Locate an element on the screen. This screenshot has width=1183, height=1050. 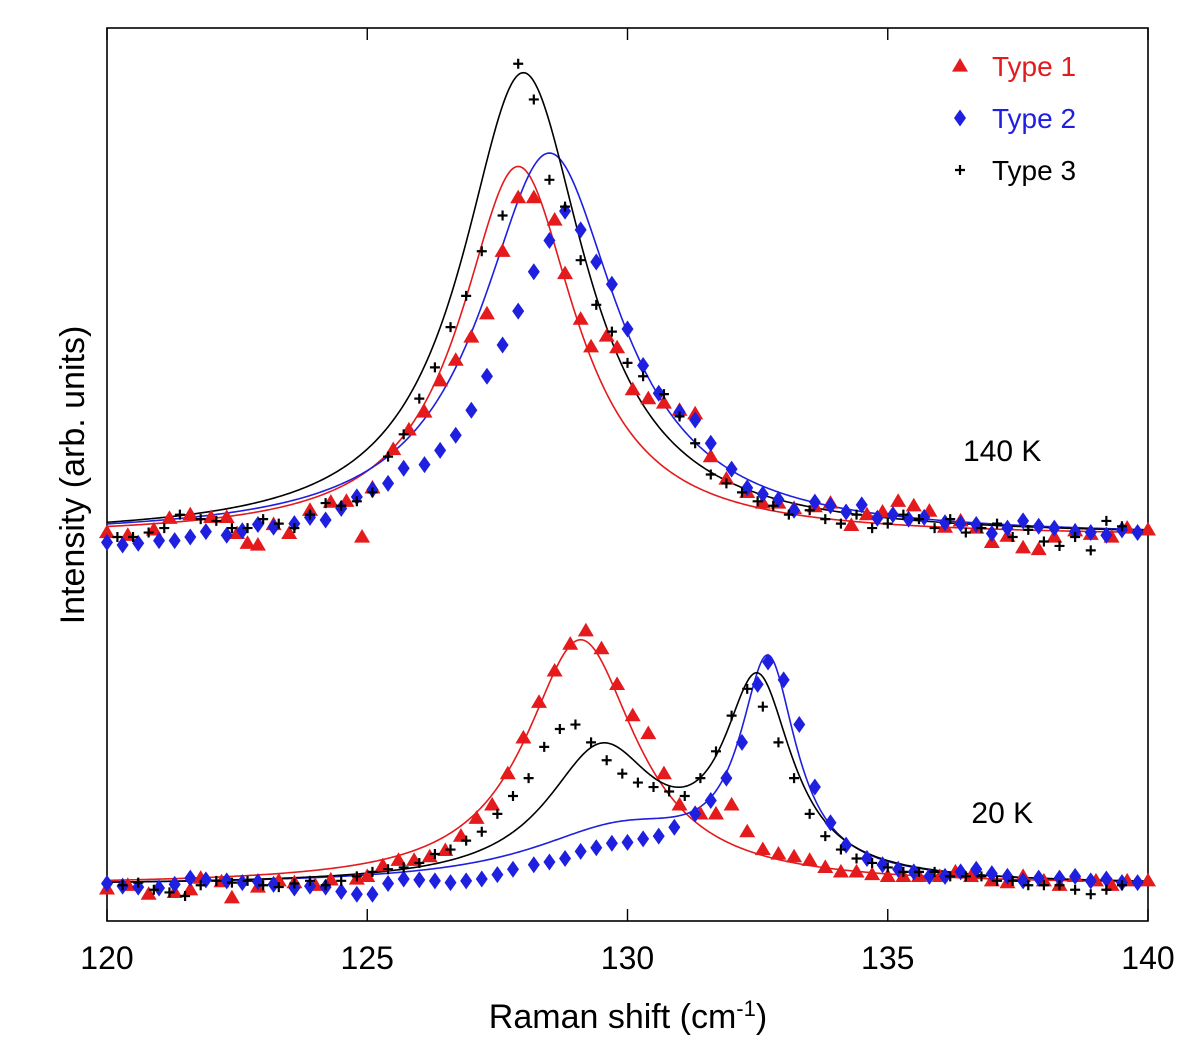
legend-entry-label: Type 1 is located at coordinates (1034, 66).